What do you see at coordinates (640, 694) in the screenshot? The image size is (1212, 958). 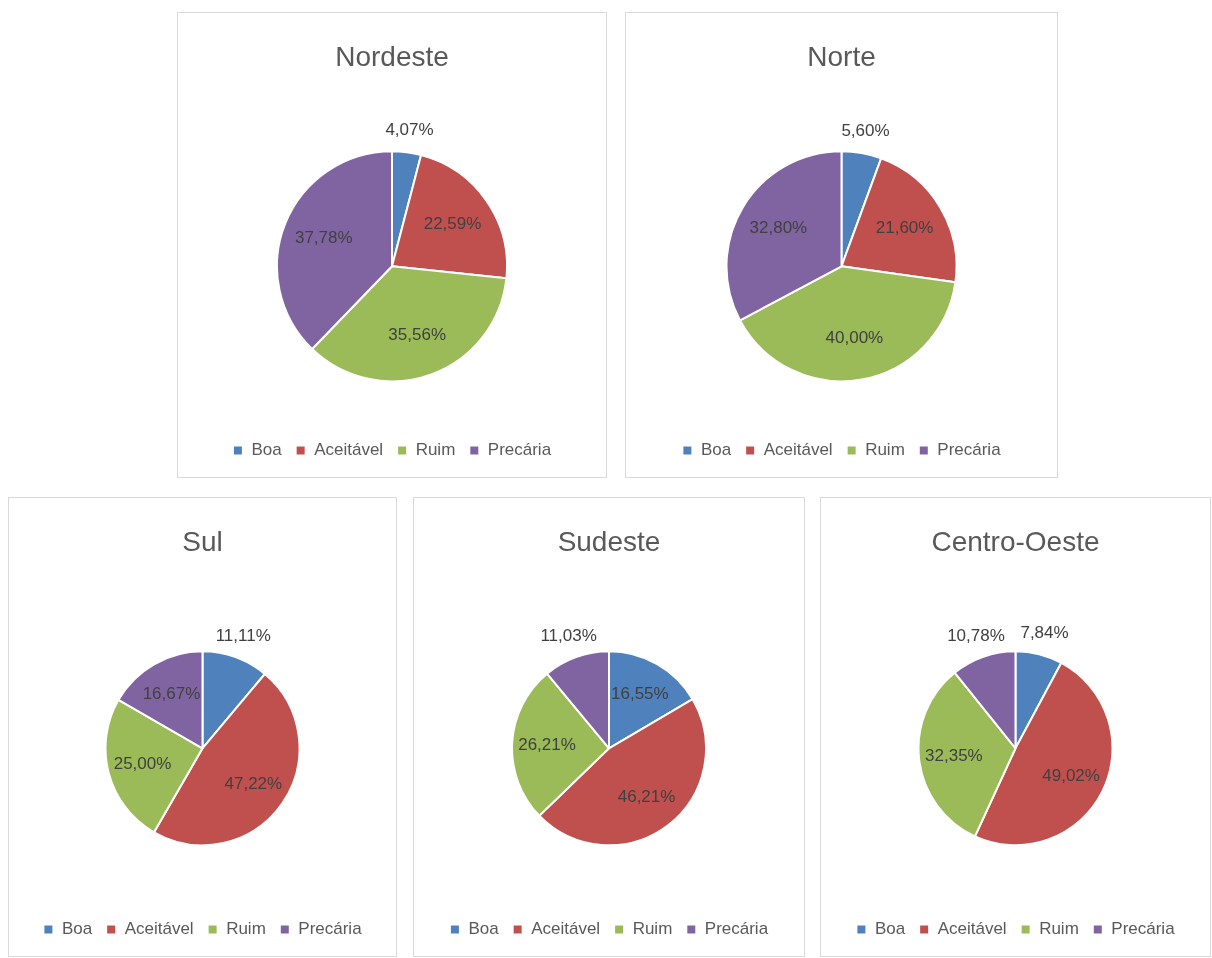 I see `data-label: 16,55%` at bounding box center [640, 694].